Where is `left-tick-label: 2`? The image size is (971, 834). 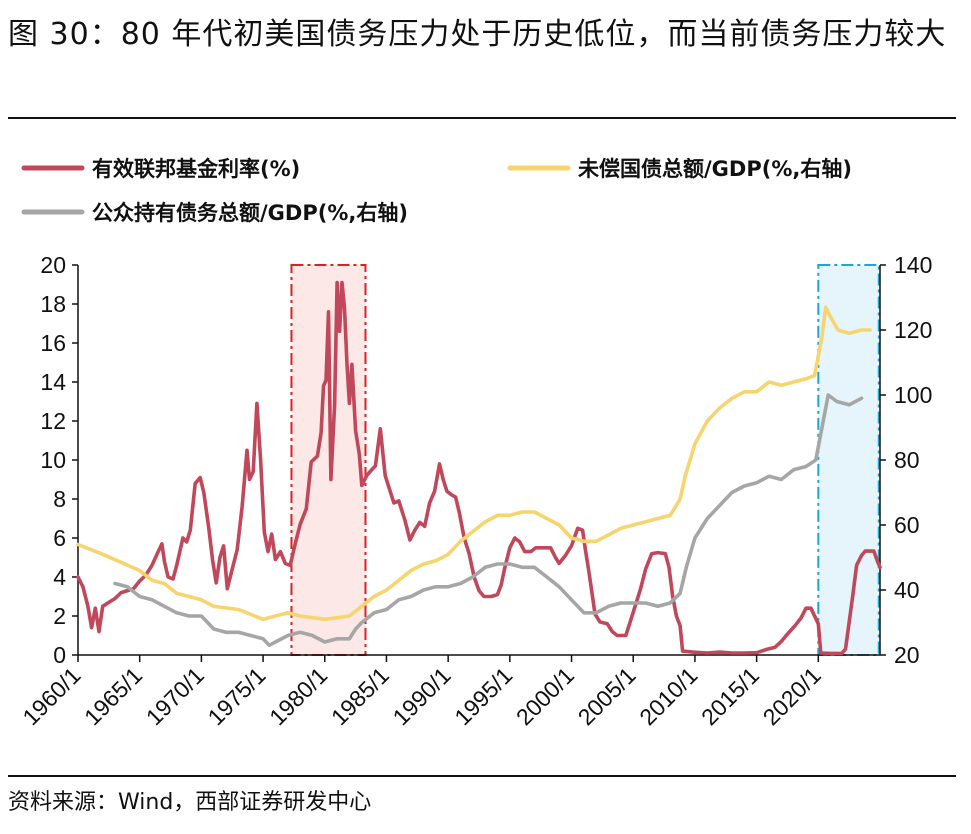
left-tick-label: 2 is located at coordinates (59, 616).